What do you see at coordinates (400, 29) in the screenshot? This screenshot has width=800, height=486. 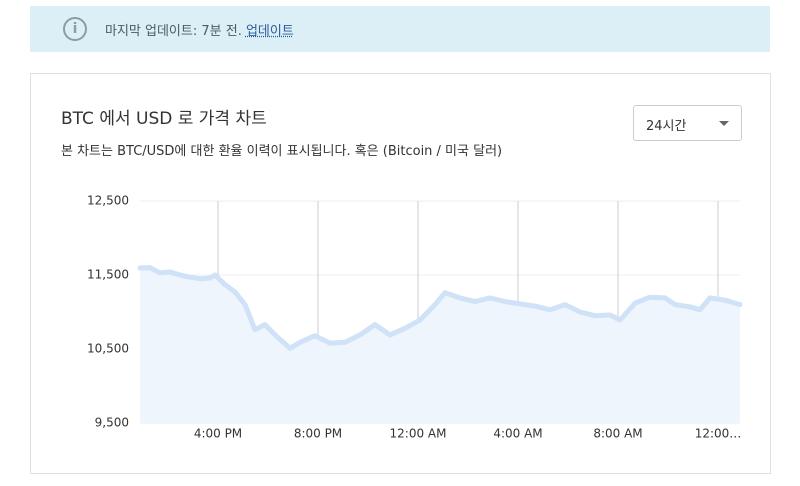 I see `update-banner: i 마지막 업데이트: 7분 전. 업데이트` at bounding box center [400, 29].